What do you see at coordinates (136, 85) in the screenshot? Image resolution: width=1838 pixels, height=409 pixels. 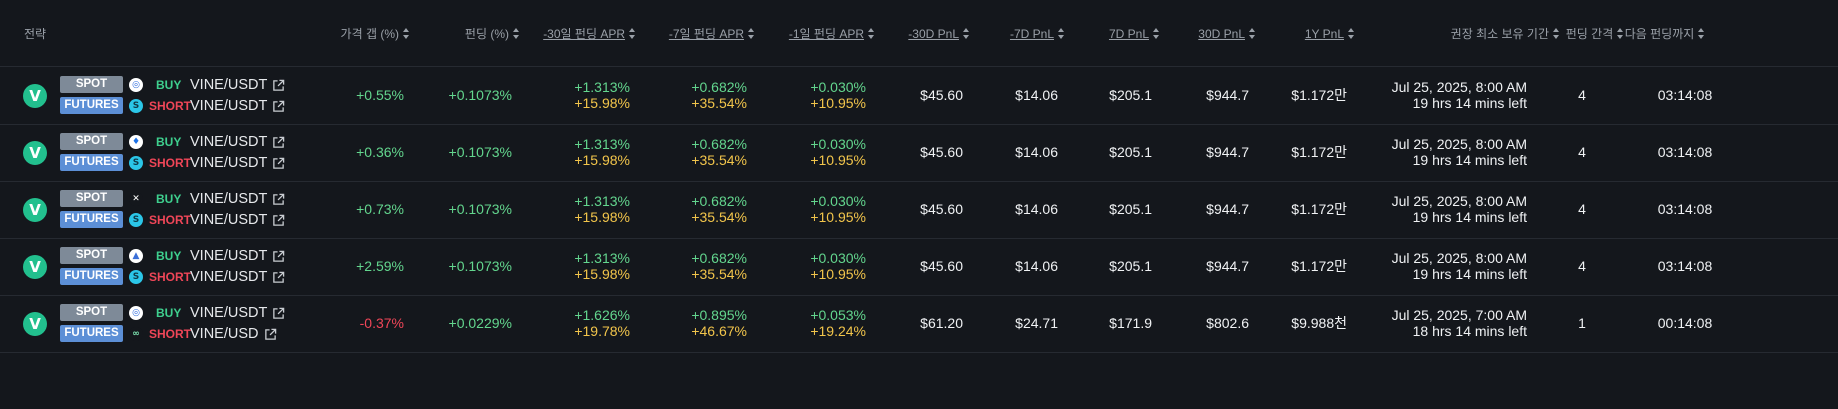 I see `exchange-a-icon: ◎` at bounding box center [136, 85].